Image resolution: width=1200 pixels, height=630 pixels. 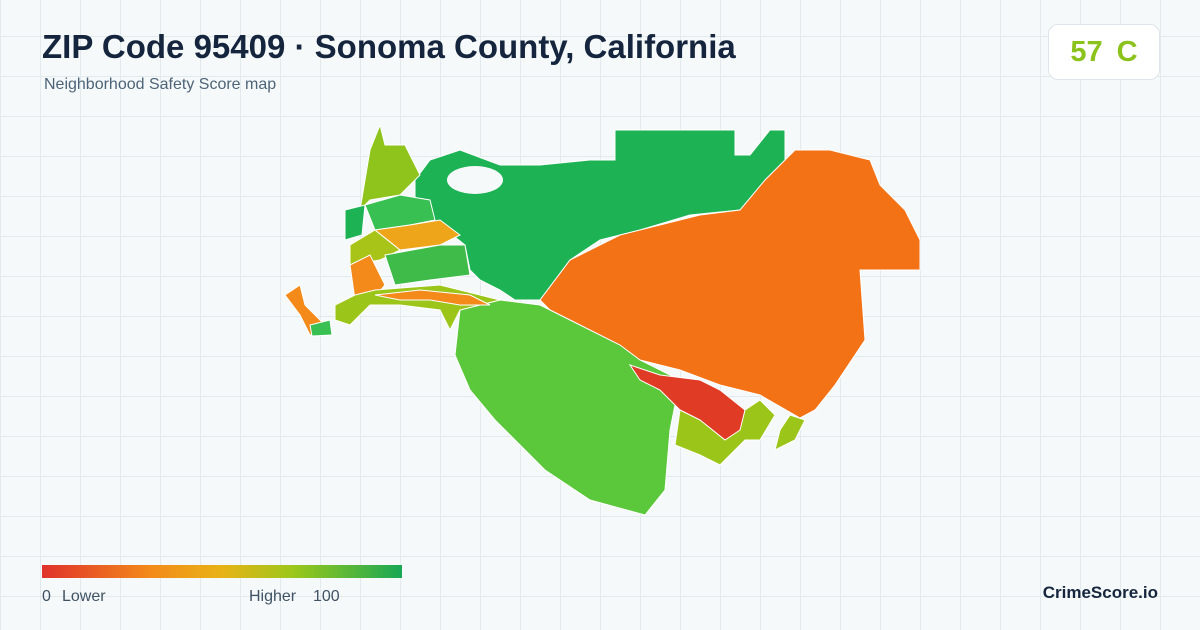 I want to click on legend-max: 100, so click(x=326, y=596).